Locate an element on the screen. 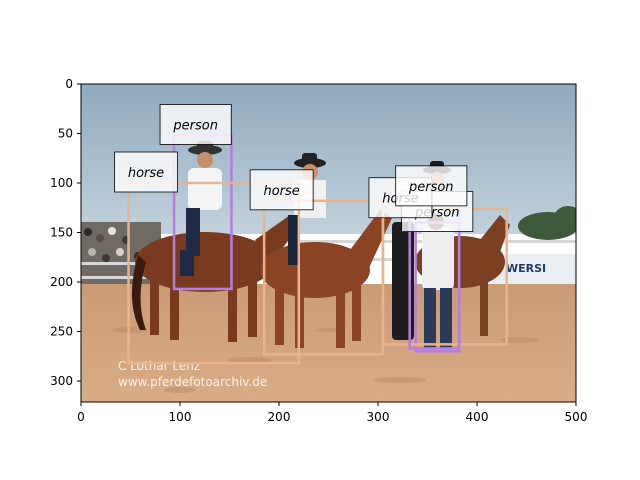 The image size is (640, 480). y-tick-label: 50 is located at coordinates (65, 134).